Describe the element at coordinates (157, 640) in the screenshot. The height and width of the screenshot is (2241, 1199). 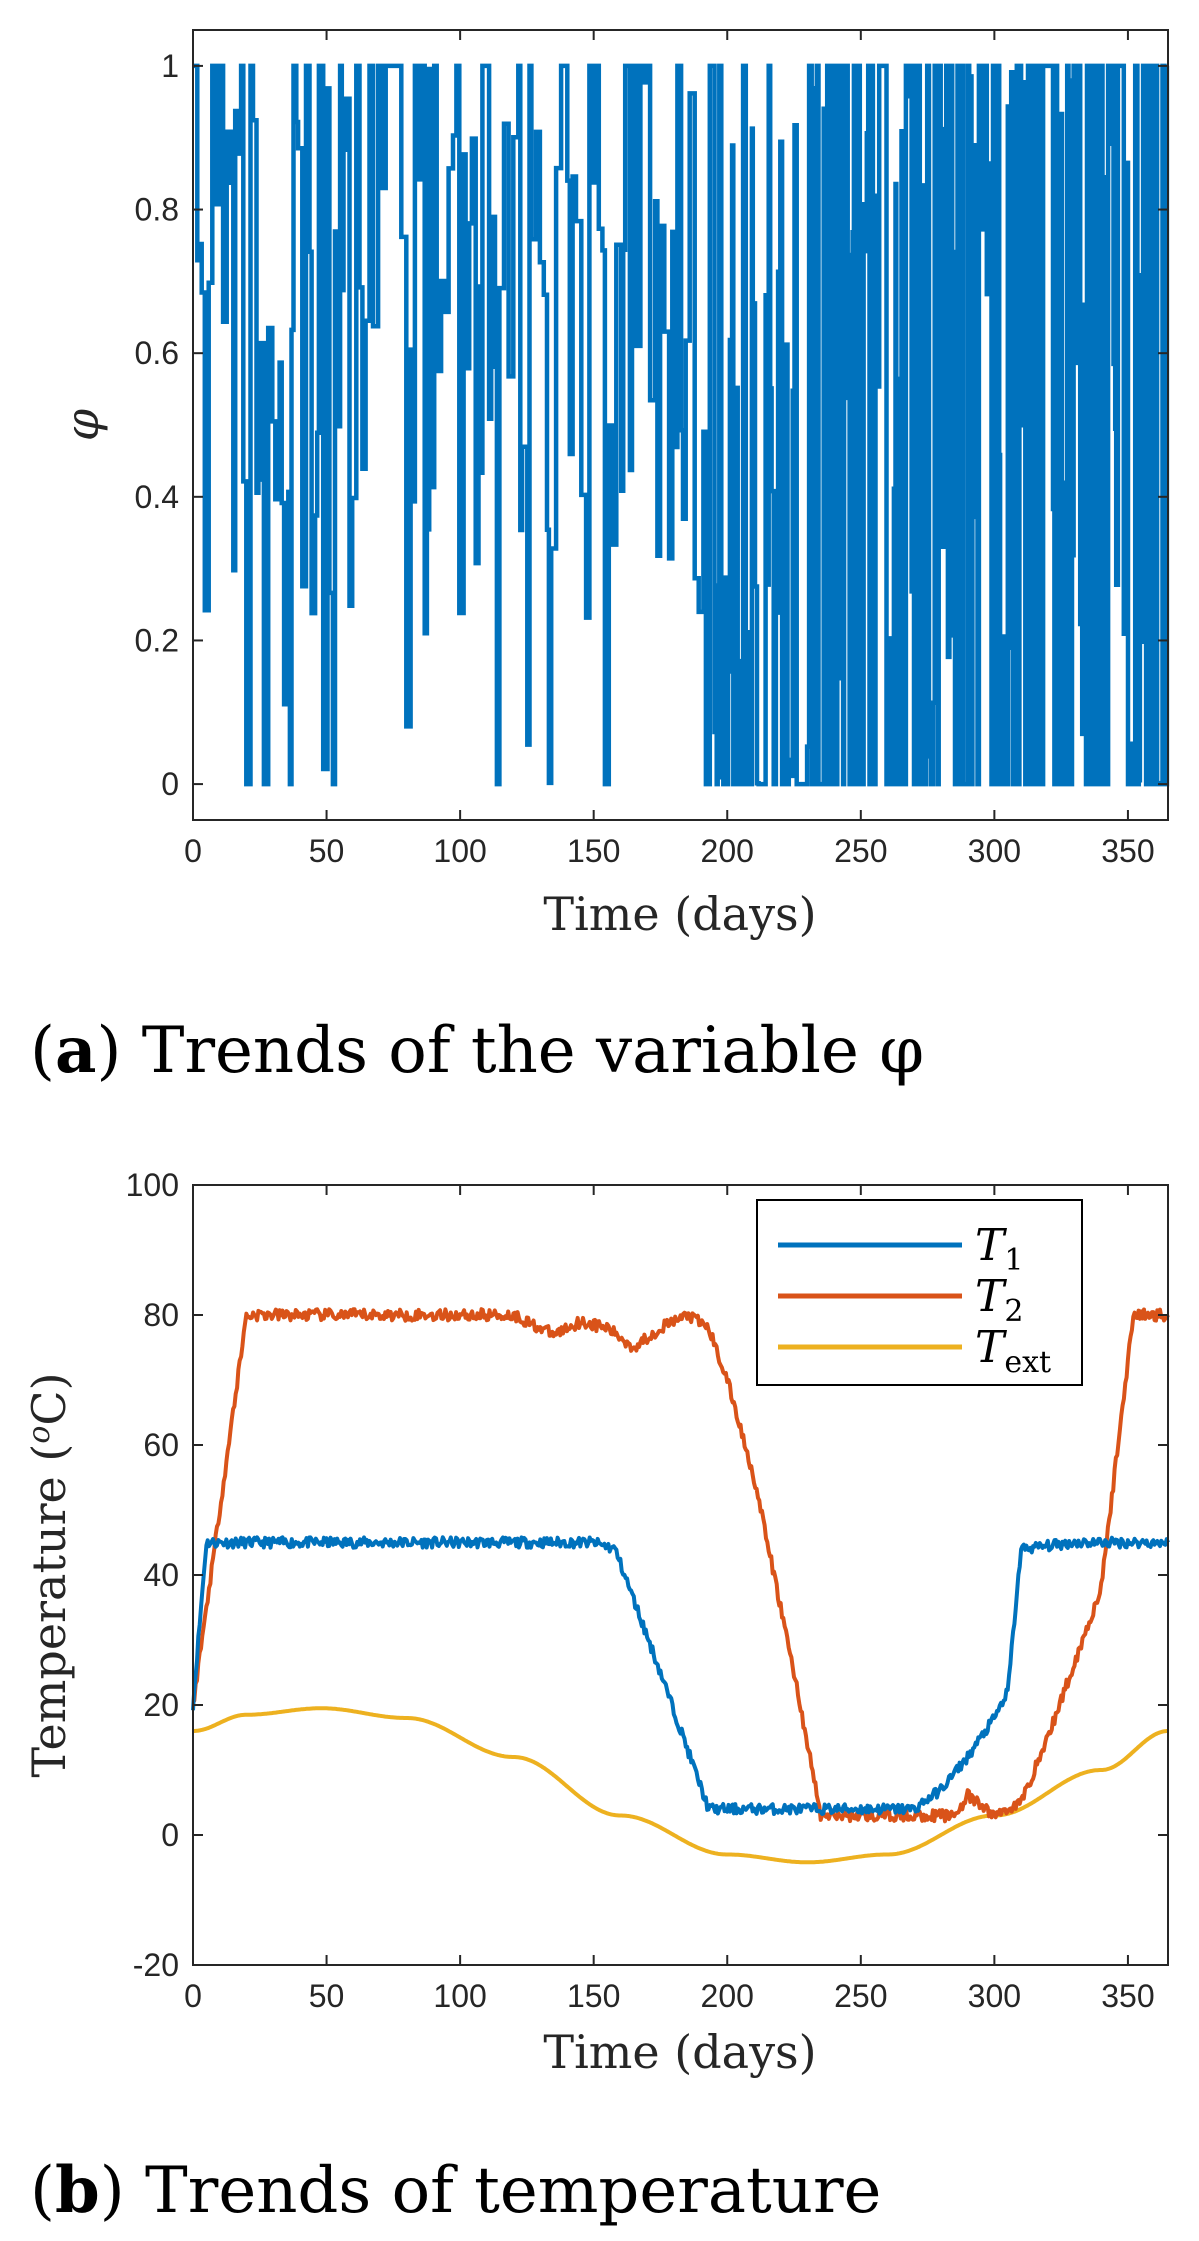
I see `a-ytick-label-1: 0.2` at that location.